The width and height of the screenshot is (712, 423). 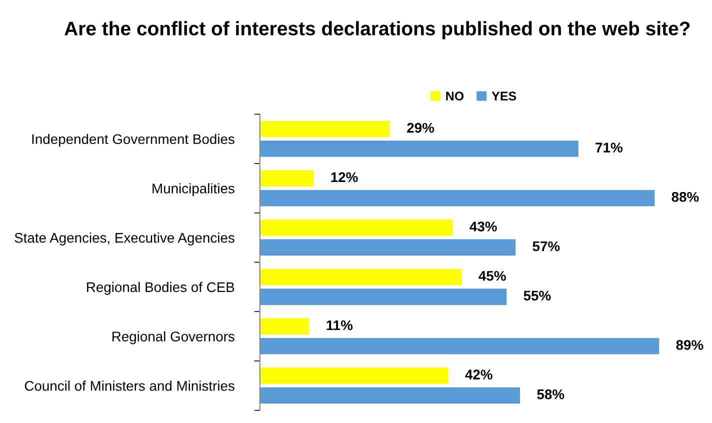 I want to click on legend-label: YES, so click(x=504, y=96).